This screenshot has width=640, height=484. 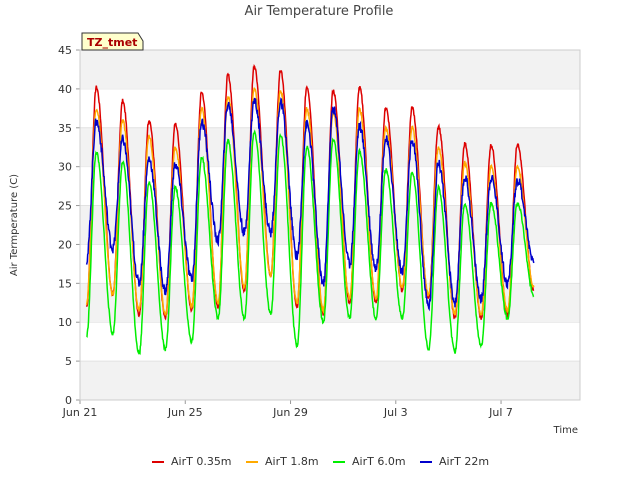 What do you see at coordinates (14, 225) in the screenshot?
I see `y-axis-label: Air Termperature (C)` at bounding box center [14, 225].